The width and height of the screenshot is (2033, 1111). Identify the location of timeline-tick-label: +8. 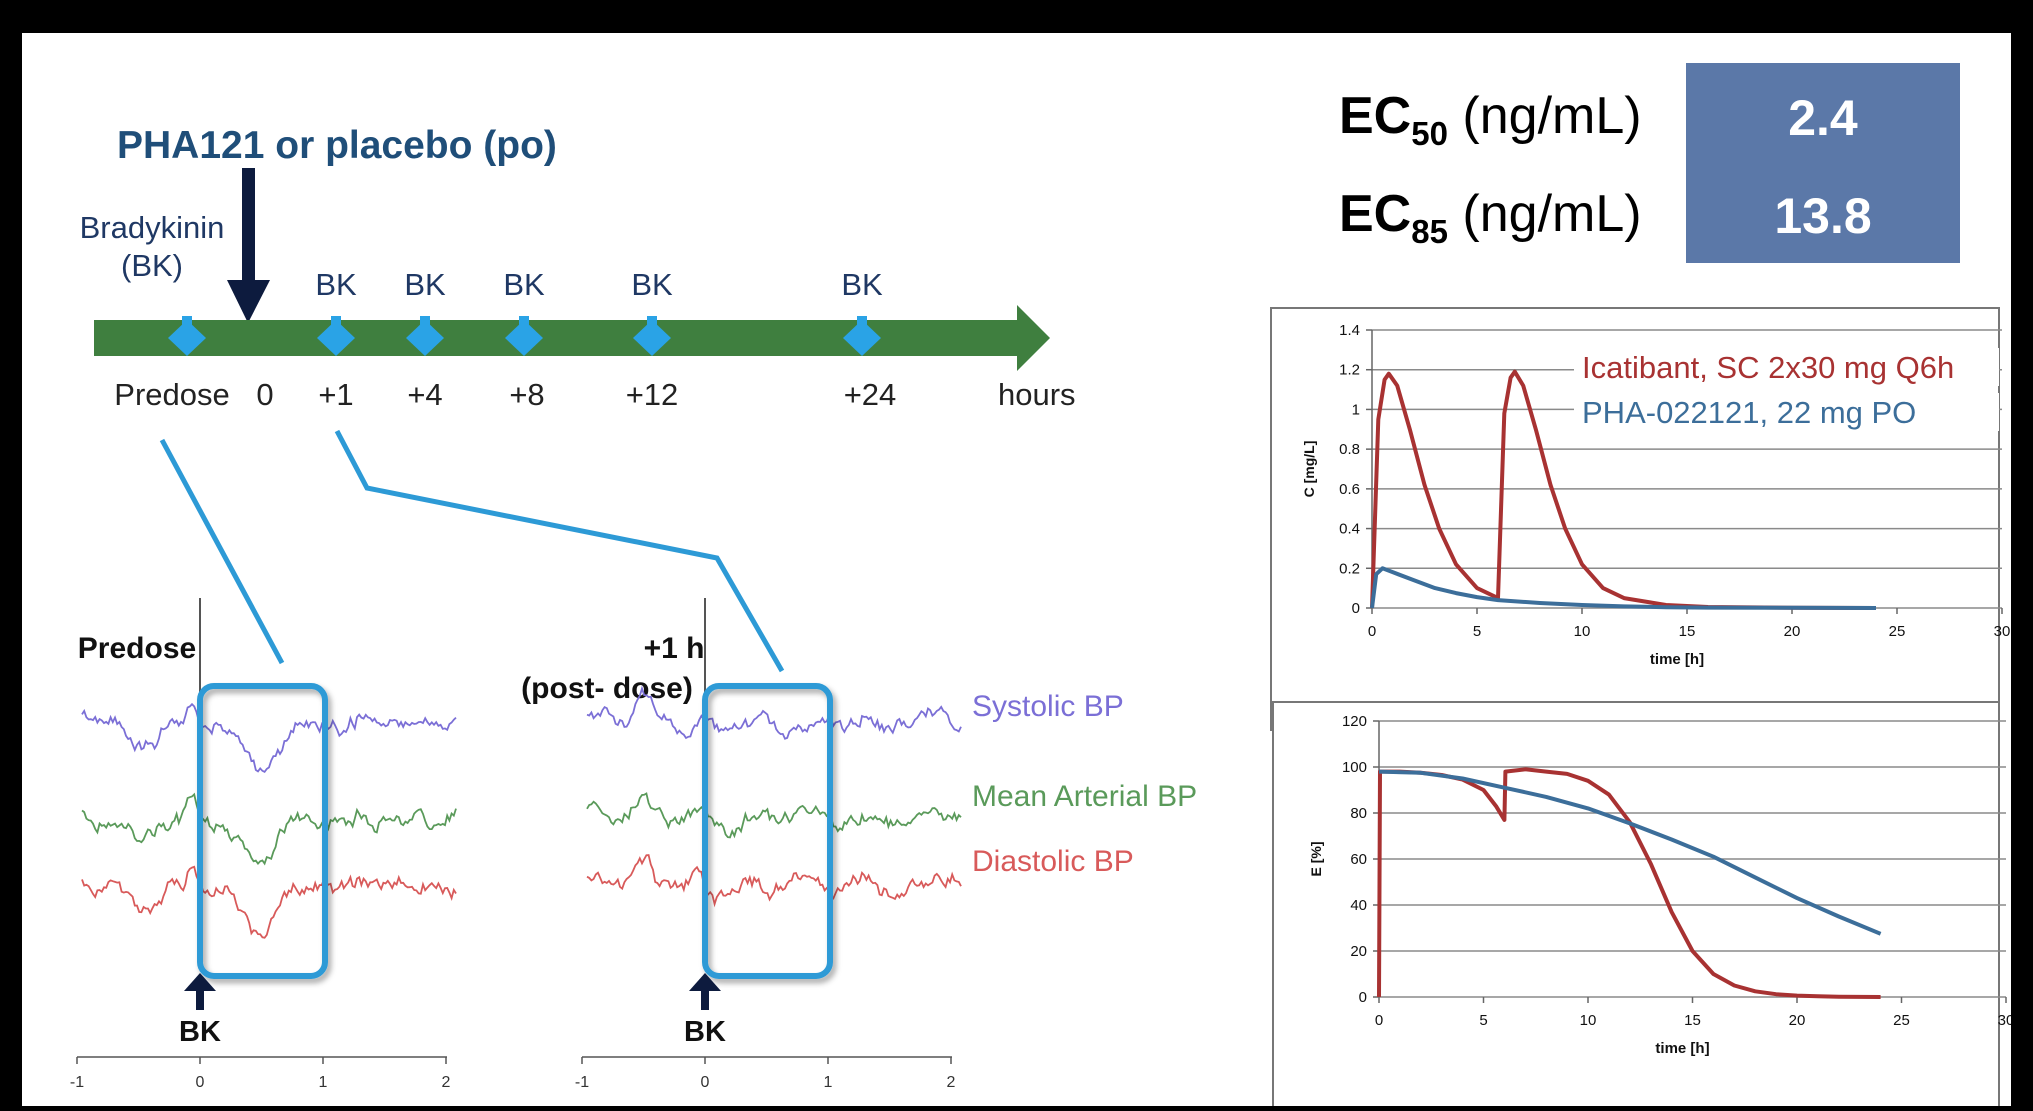
(526, 394).